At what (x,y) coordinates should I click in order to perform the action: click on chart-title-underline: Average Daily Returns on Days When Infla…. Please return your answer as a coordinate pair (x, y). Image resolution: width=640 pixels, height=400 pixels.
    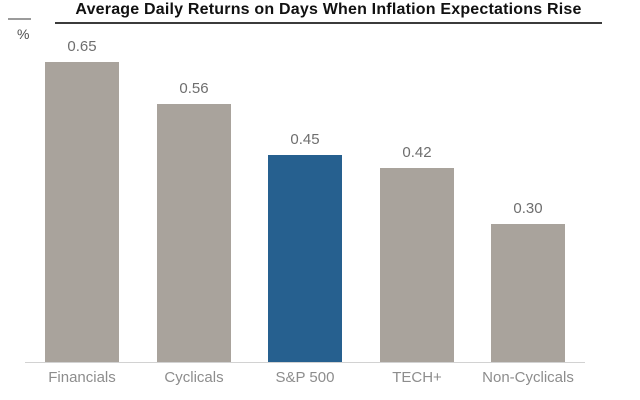
    Looking at the image, I should click on (328, 12).